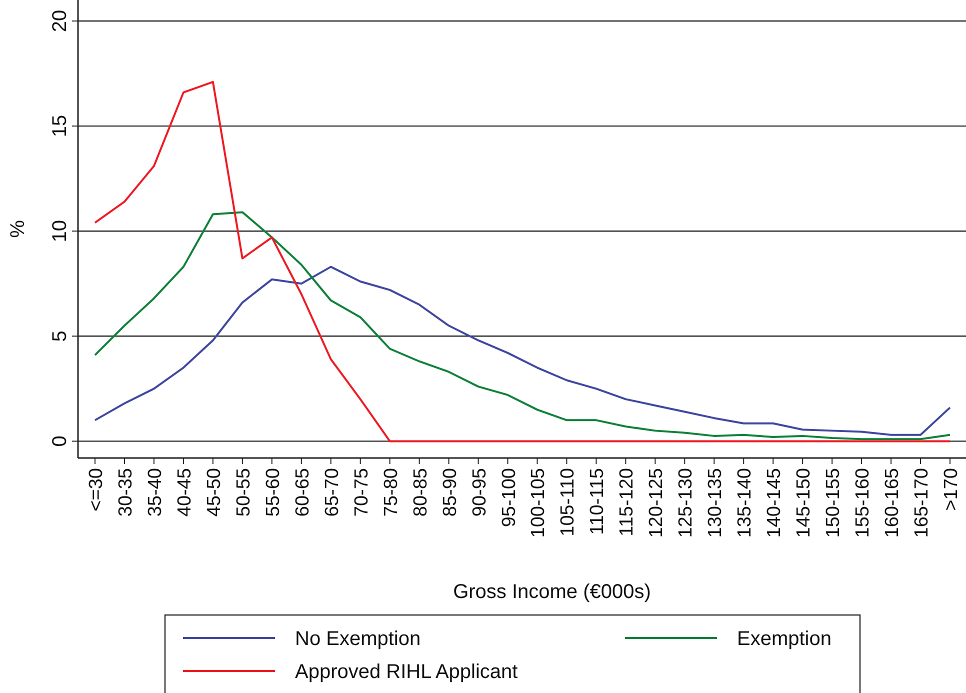 The image size is (966, 693). I want to click on x-tick-label: 85-90, so click(450, 492).